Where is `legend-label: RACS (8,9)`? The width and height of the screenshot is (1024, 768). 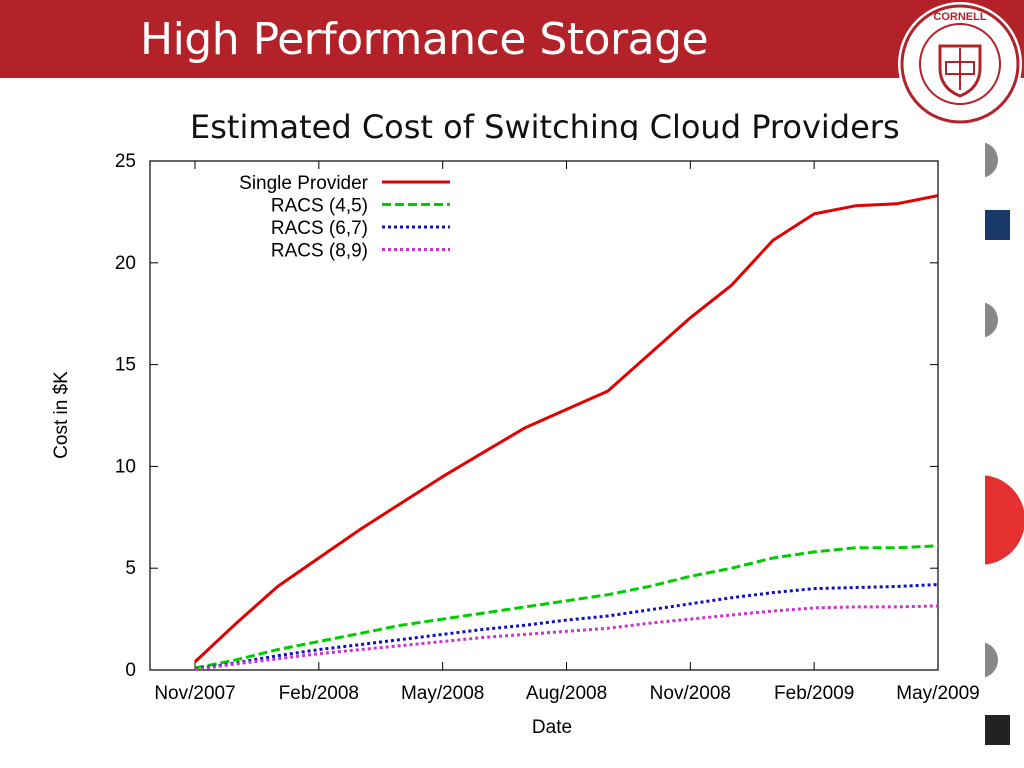 legend-label: RACS (8,9) is located at coordinates (319, 251).